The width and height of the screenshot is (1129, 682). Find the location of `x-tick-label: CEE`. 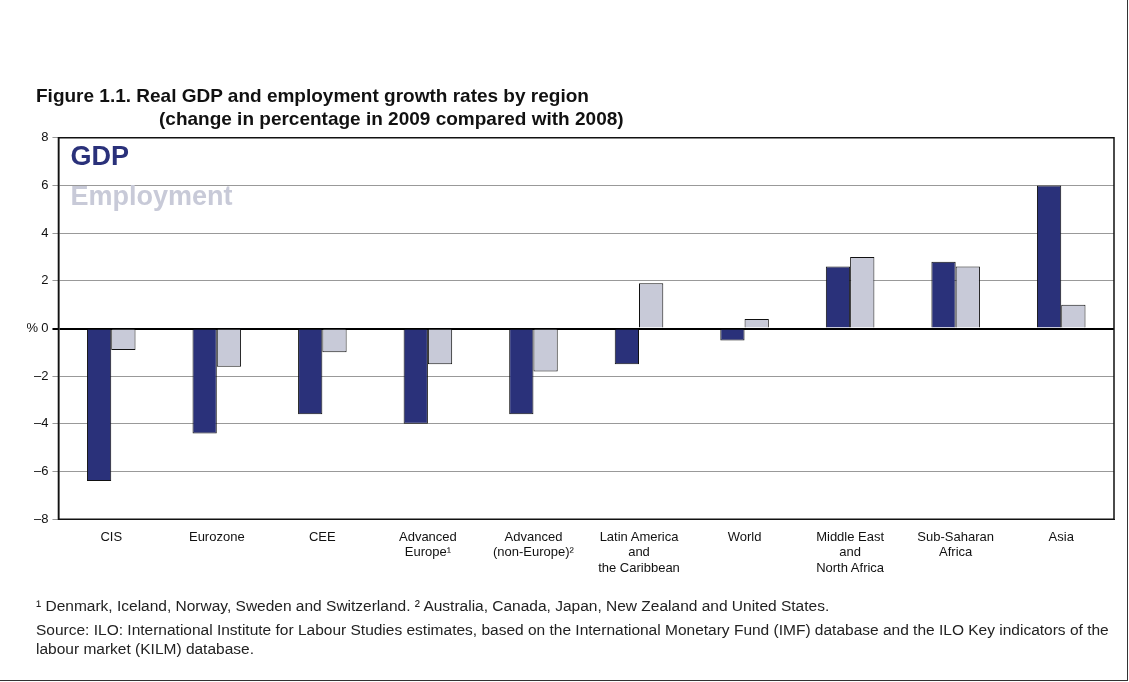

x-tick-label: CEE is located at coordinates (322, 536).